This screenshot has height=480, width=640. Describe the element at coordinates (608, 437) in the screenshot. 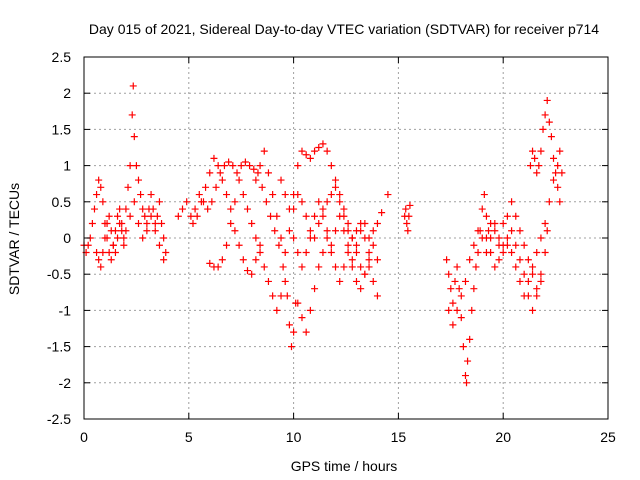

I see `x-tick-label: 25` at that location.